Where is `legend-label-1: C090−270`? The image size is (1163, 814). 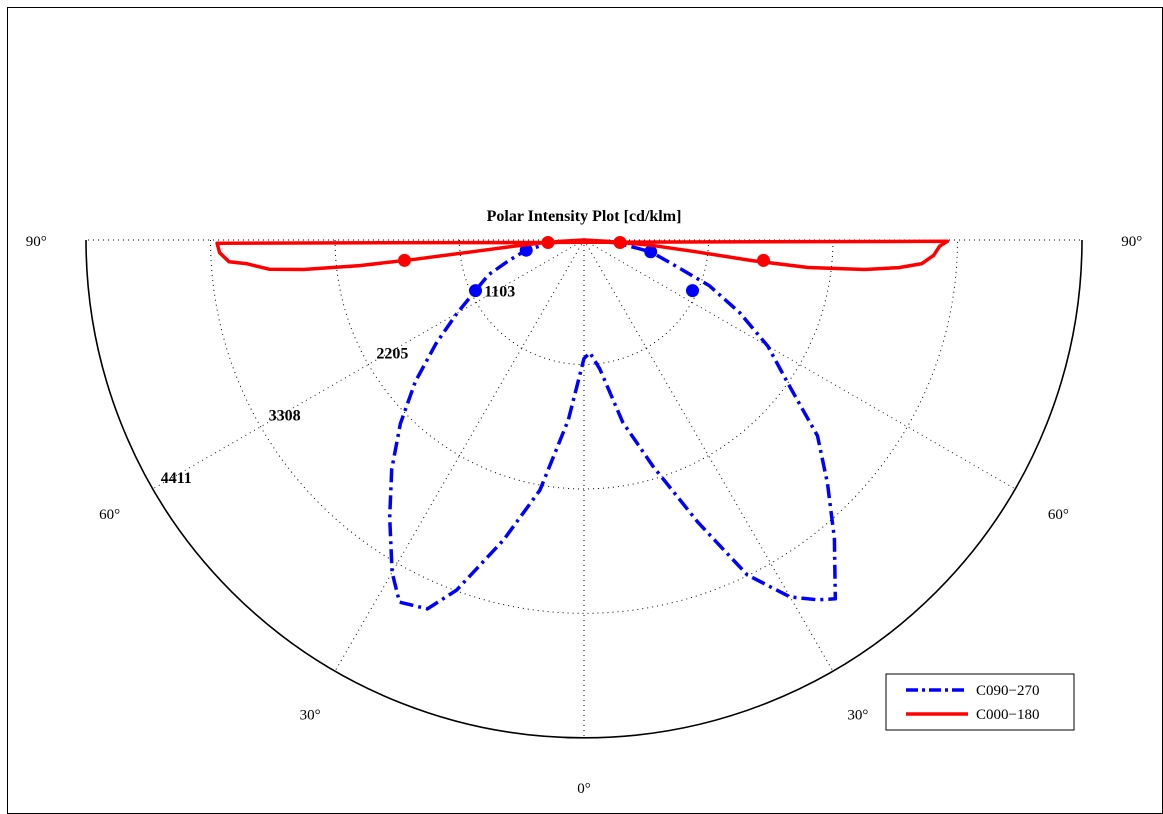
legend-label-1: C090−270 is located at coordinates (1007, 691).